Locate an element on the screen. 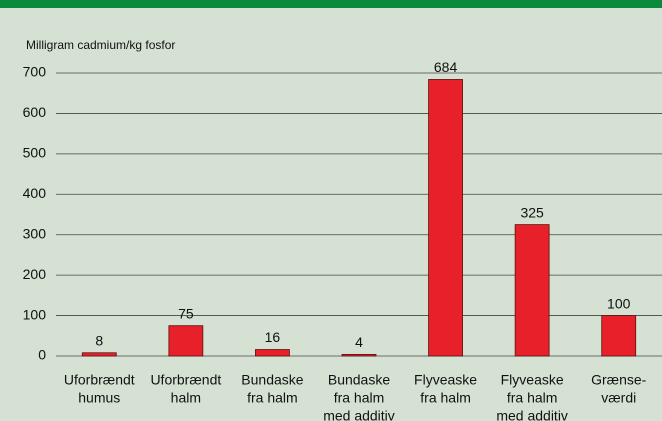 The width and height of the screenshot is (662, 421). y-tick-label: 200 is located at coordinates (35, 274).